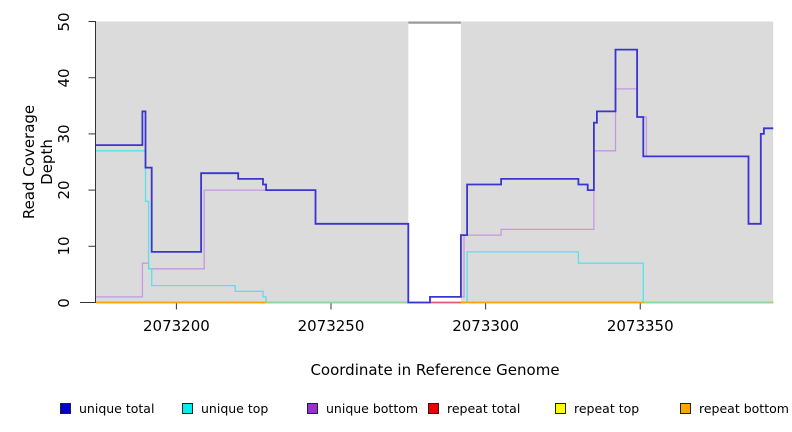  I want to click on y-axis-label: Read Coverage Depth, so click(38, 162).